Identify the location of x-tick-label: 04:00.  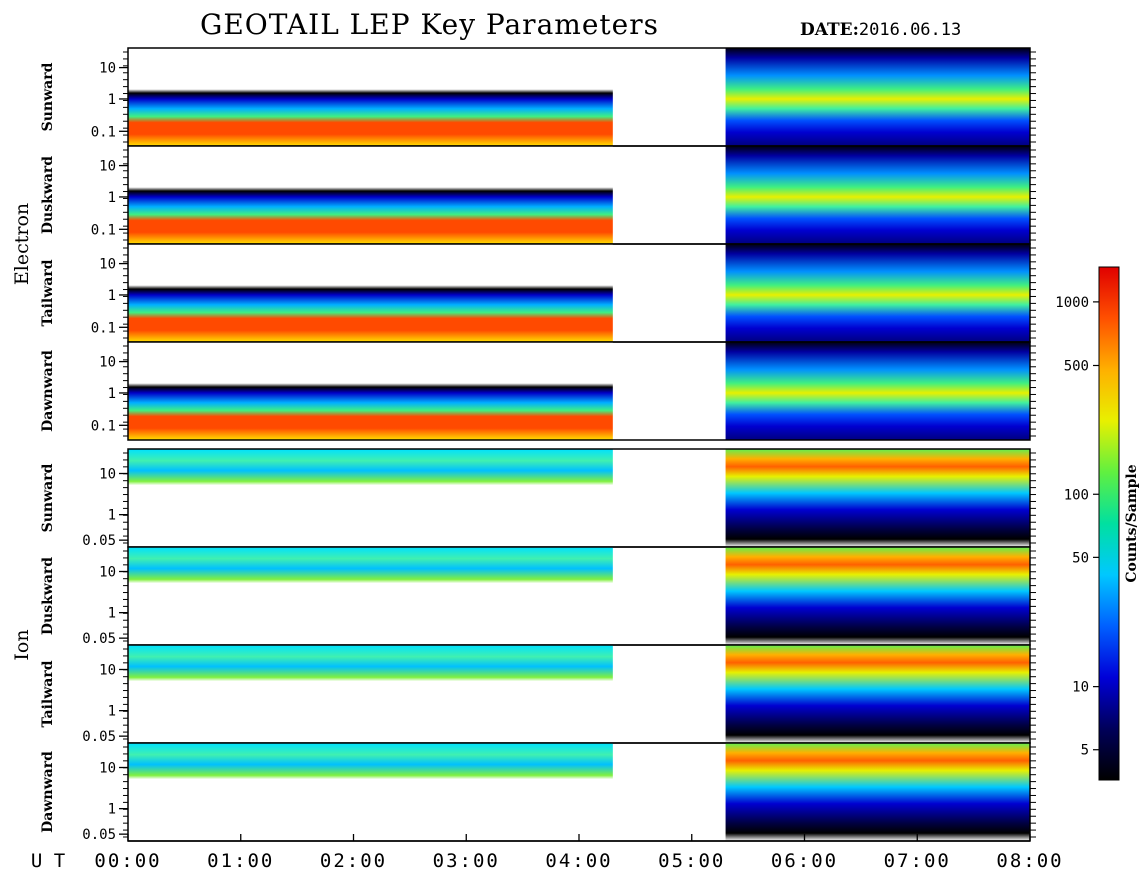
(578, 861).